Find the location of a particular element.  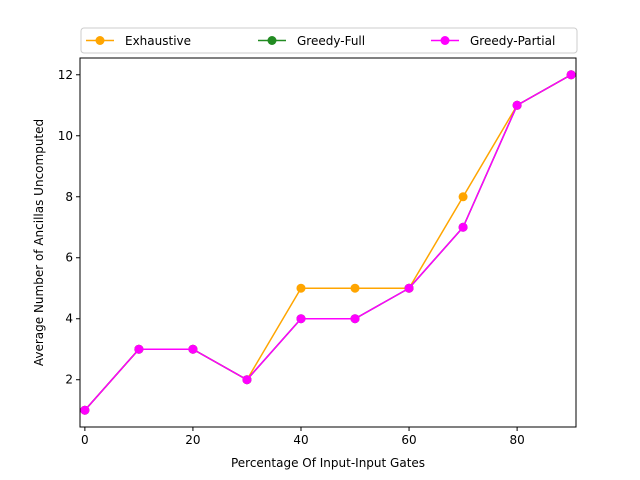

x-tick-label: 20 is located at coordinates (192, 440).